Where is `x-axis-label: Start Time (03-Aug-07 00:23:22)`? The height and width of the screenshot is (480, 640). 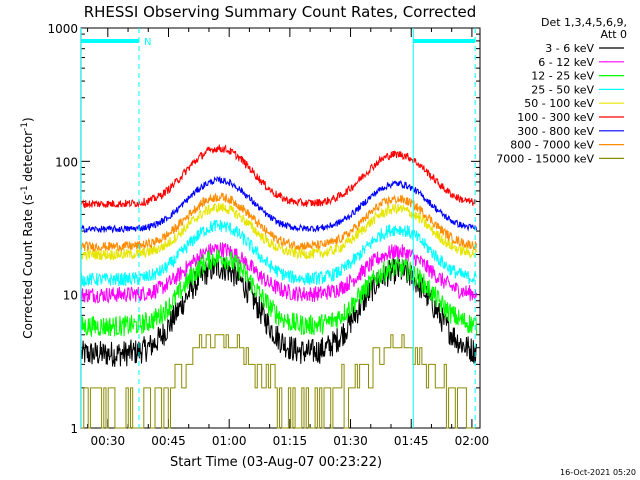
x-axis-label: Start Time (03-Aug-07 00:23:22) is located at coordinates (276, 462).